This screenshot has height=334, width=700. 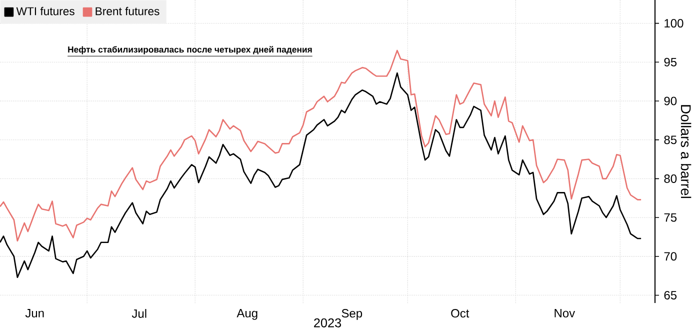 What do you see at coordinates (460, 313) in the screenshot?
I see `x-tick-label: Oct` at bounding box center [460, 313].